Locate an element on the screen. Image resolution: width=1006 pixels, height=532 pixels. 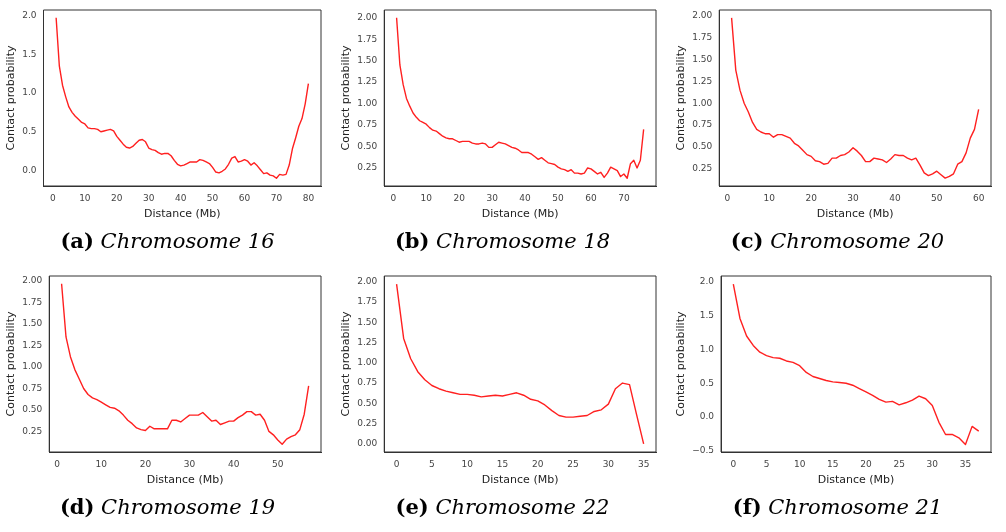
text: (e) Chromosome 22 is located at coordinates (502, 506).